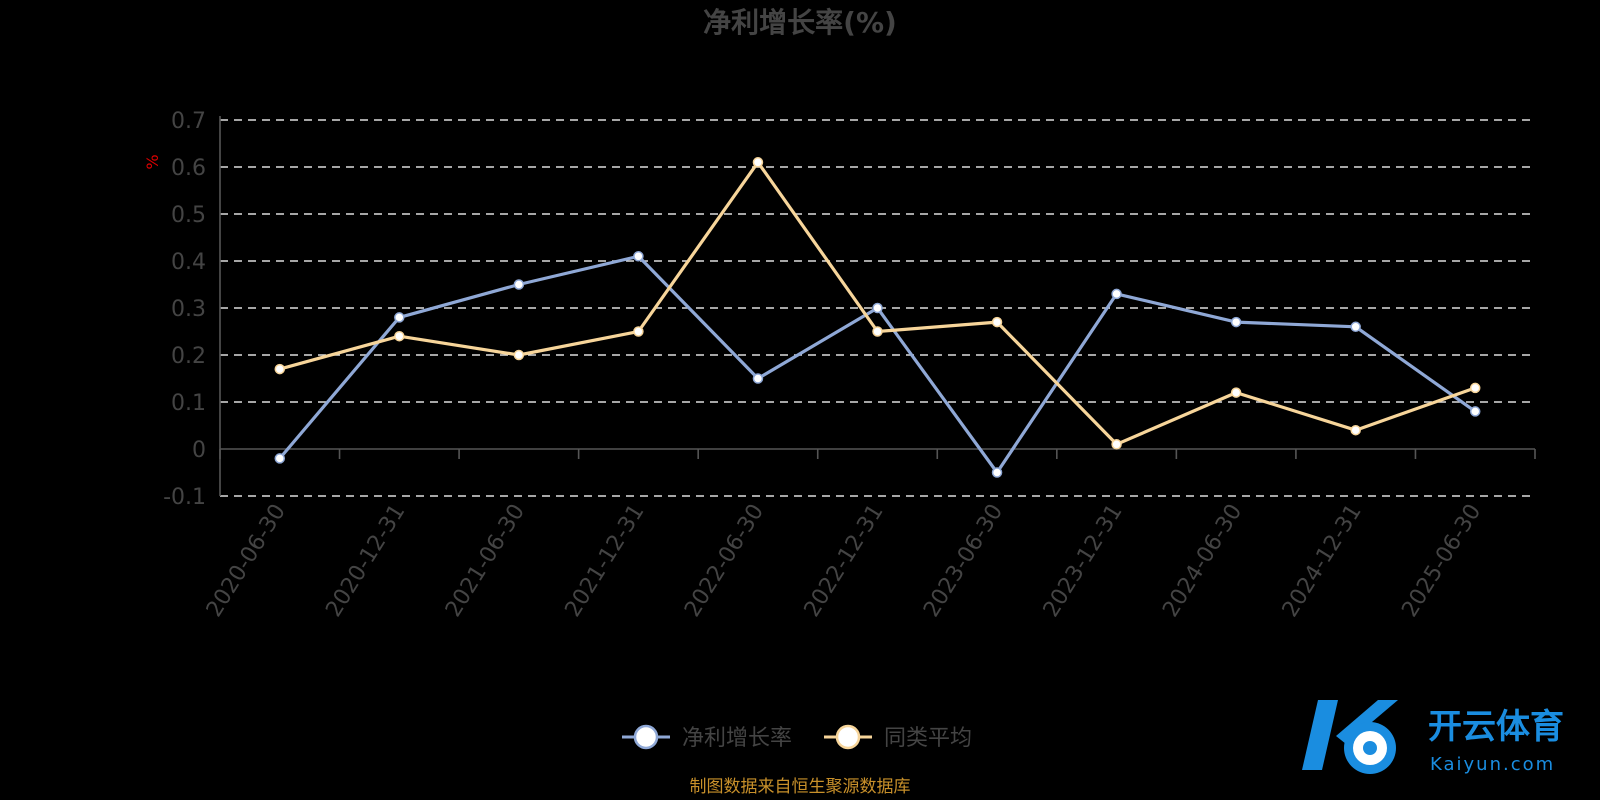 The height and width of the screenshot is (800, 1600). Describe the element at coordinates (605, 561) in the screenshot. I see `x-tick-label: 2021-12-31` at that location.